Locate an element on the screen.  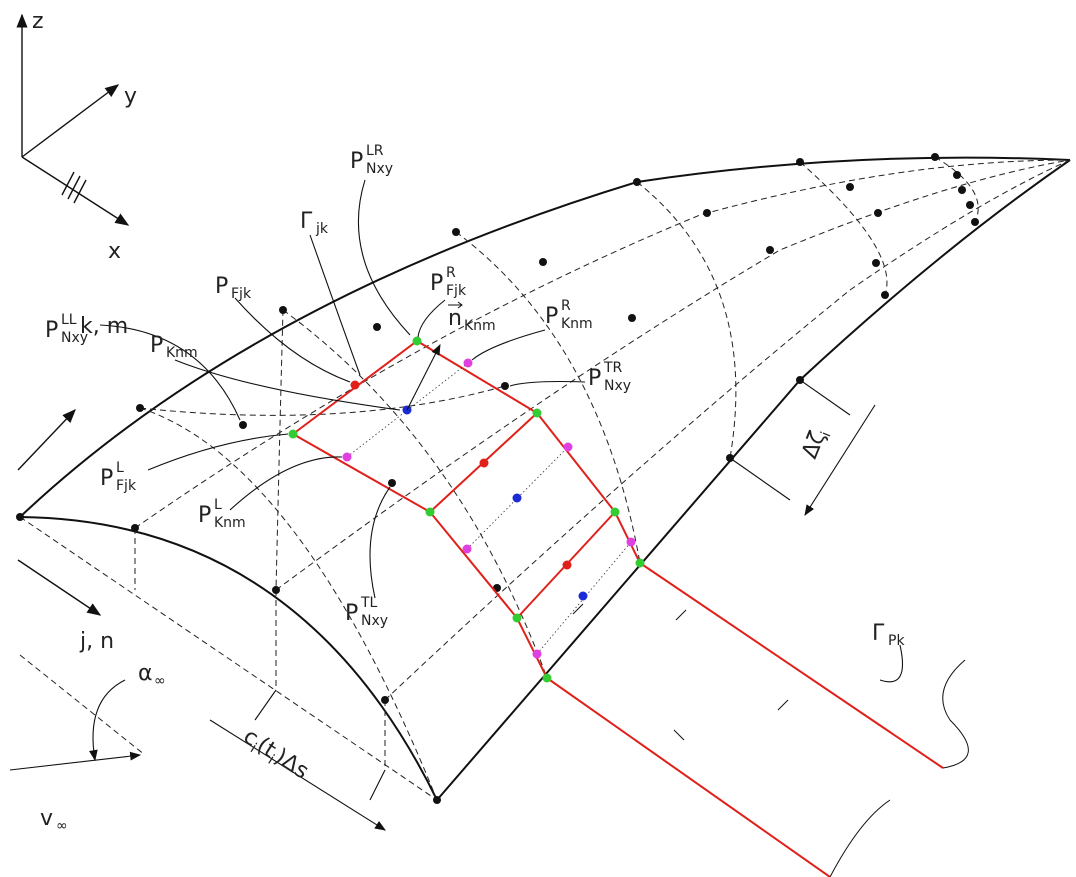
label: P TL Nxy is located at coordinates (366, 612).